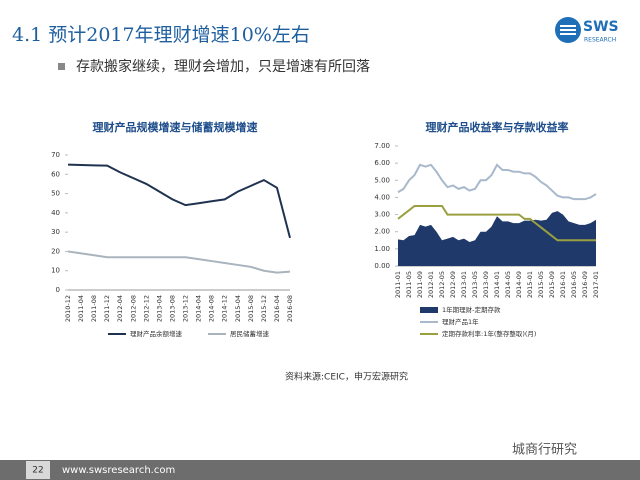 This screenshot has width=640, height=480. Describe the element at coordinates (519, 284) in the screenshot. I see `x-tick-label: 2014-09` at that location.